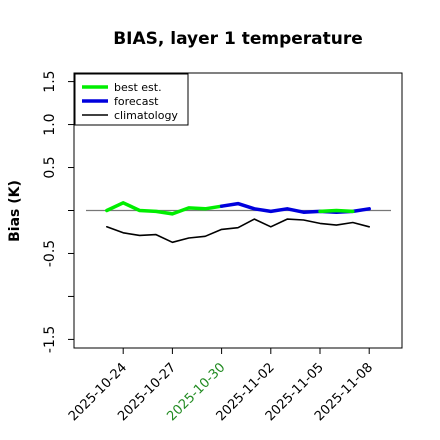  I want to click on chart-title: BIAS, layer 1 temperature, so click(238, 39).